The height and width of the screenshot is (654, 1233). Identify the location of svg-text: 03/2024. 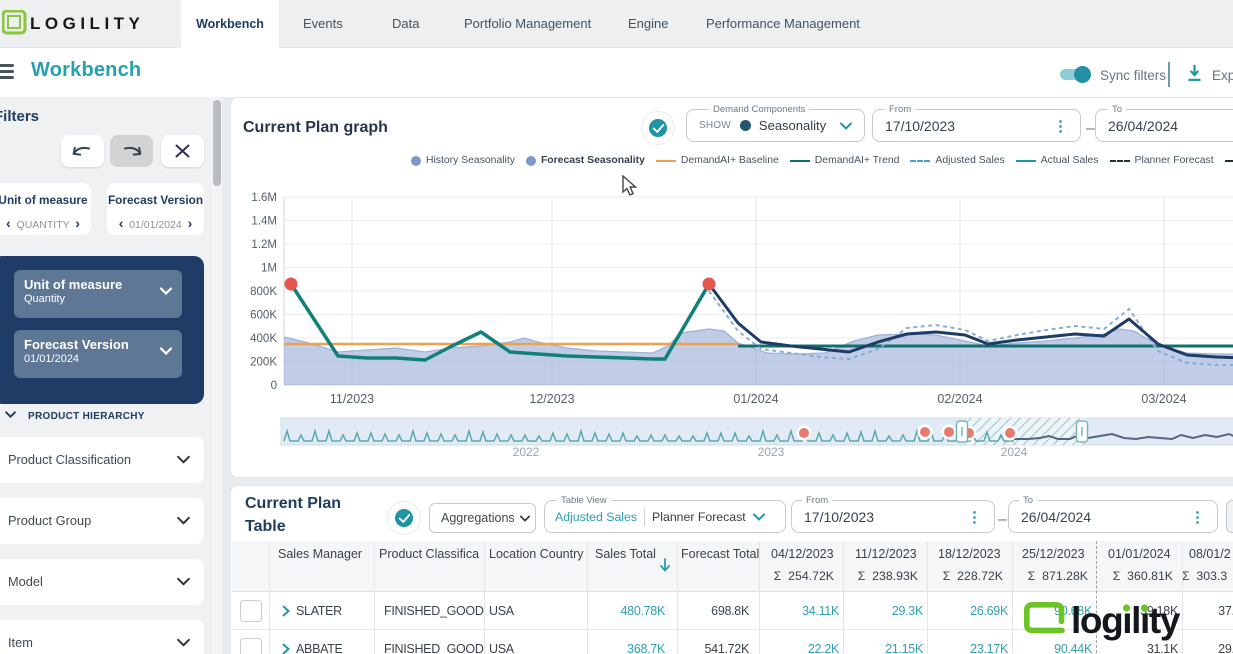
(1163, 399).